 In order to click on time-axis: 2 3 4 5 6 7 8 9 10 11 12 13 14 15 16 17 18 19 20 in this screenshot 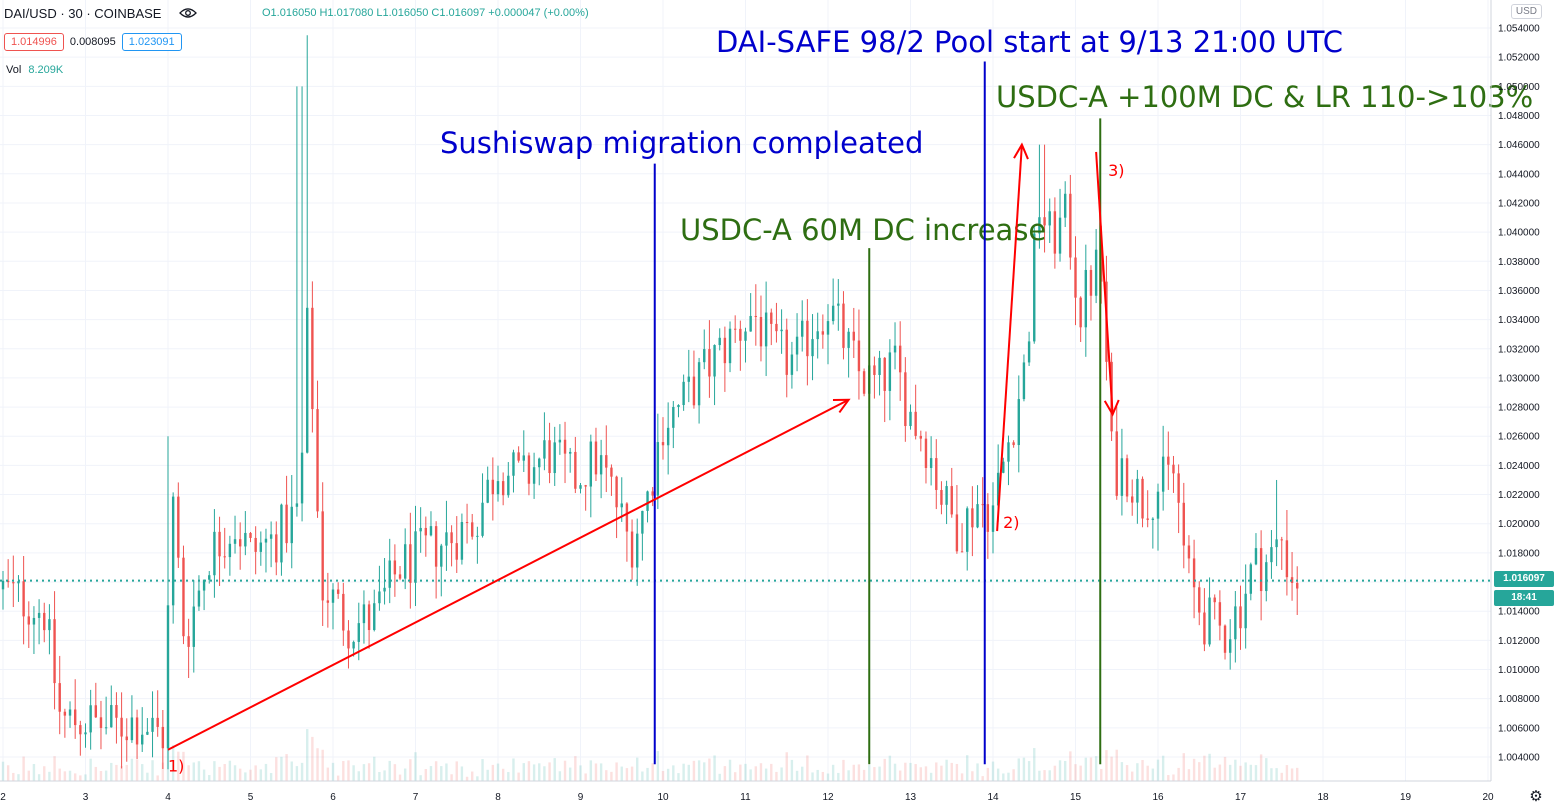, I will do `click(747, 791)`.